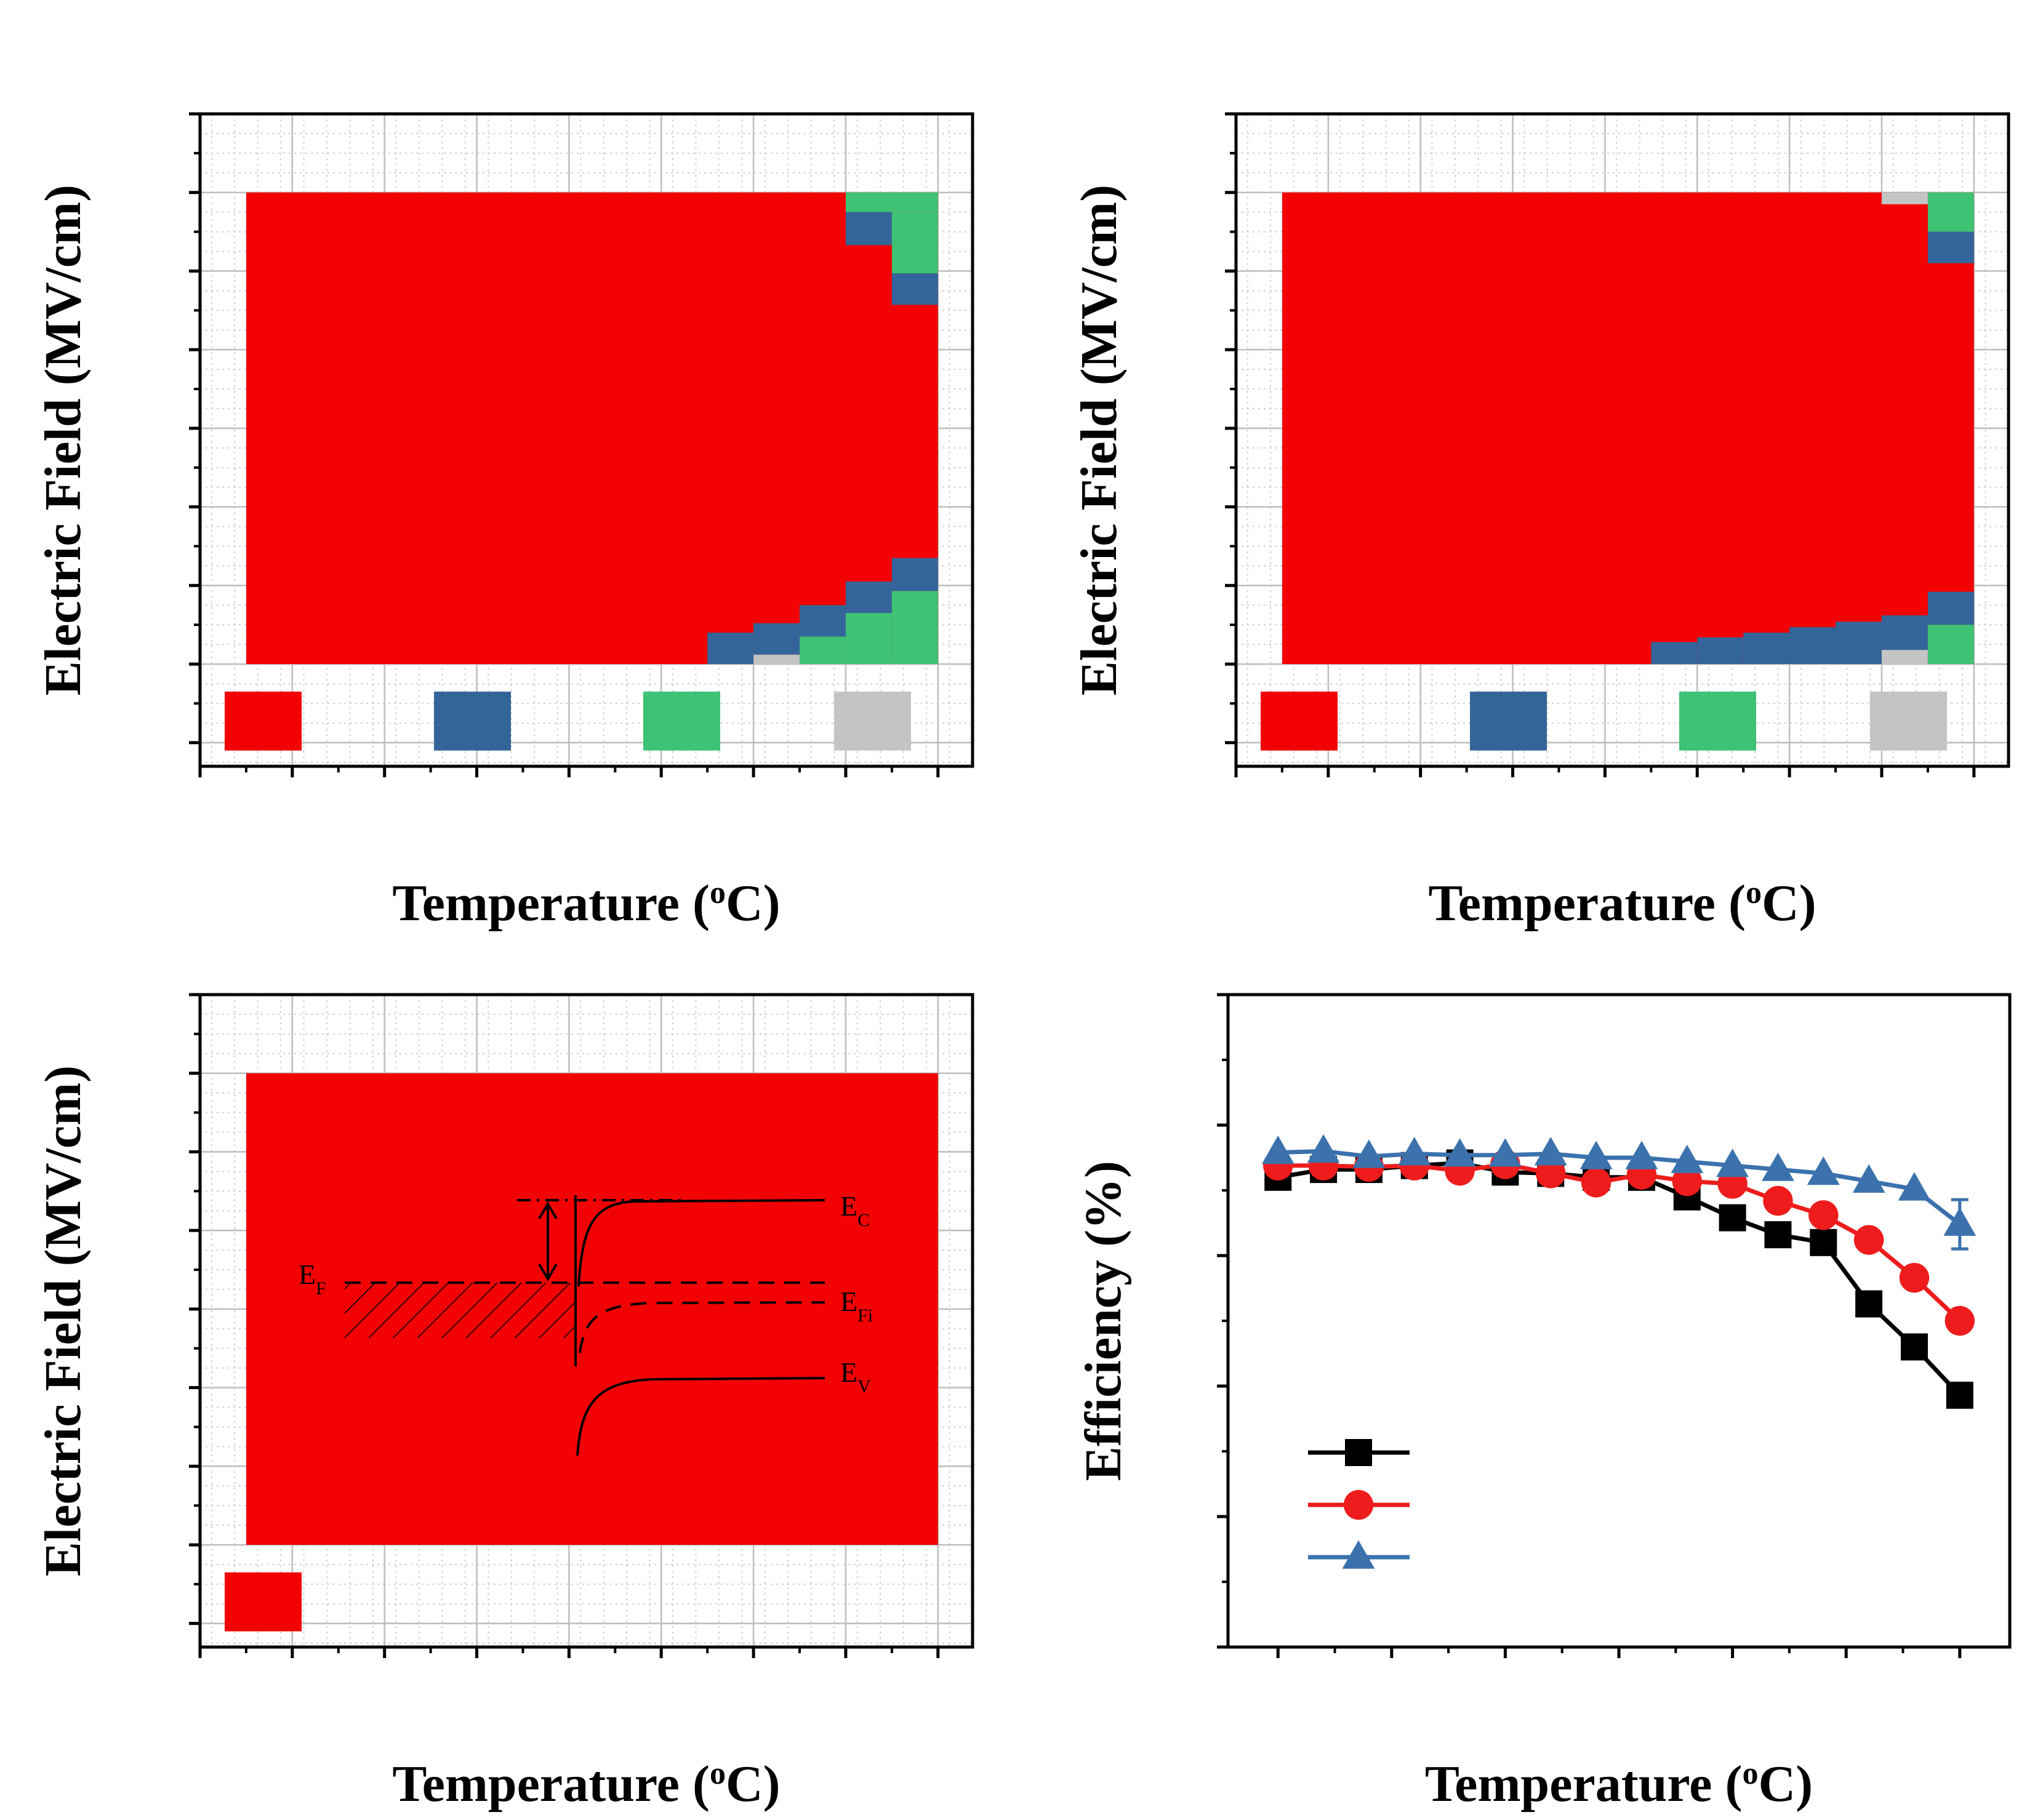 This screenshot has width=2035, height=1820. I want to click on series-BZTS, so click(1619, 1242).